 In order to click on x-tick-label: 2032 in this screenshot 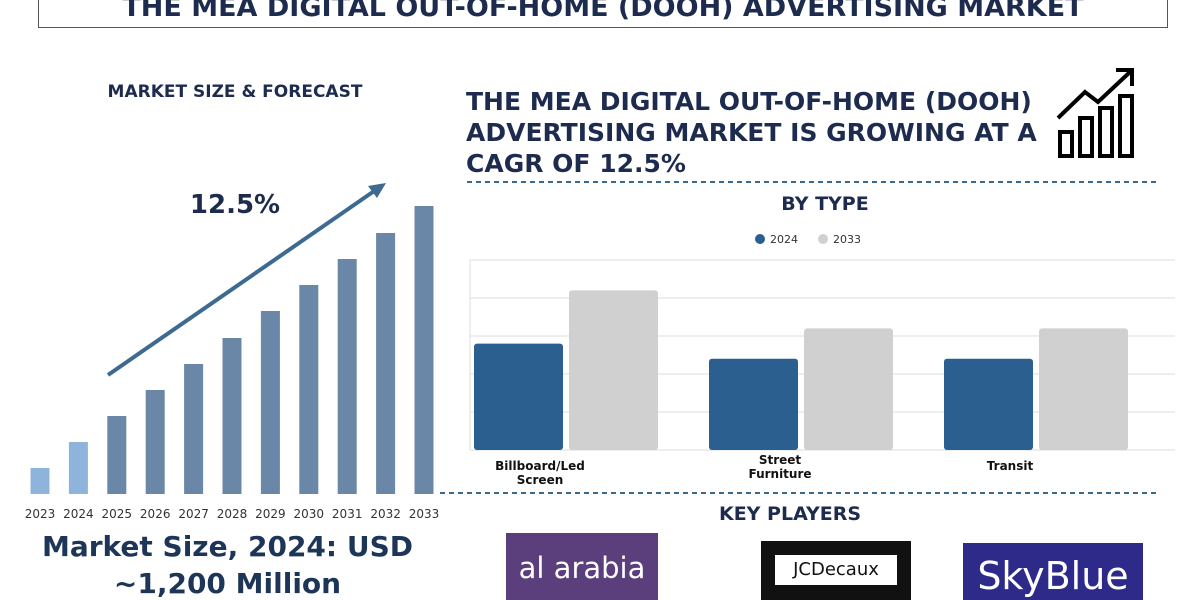, I will do `click(385, 514)`.